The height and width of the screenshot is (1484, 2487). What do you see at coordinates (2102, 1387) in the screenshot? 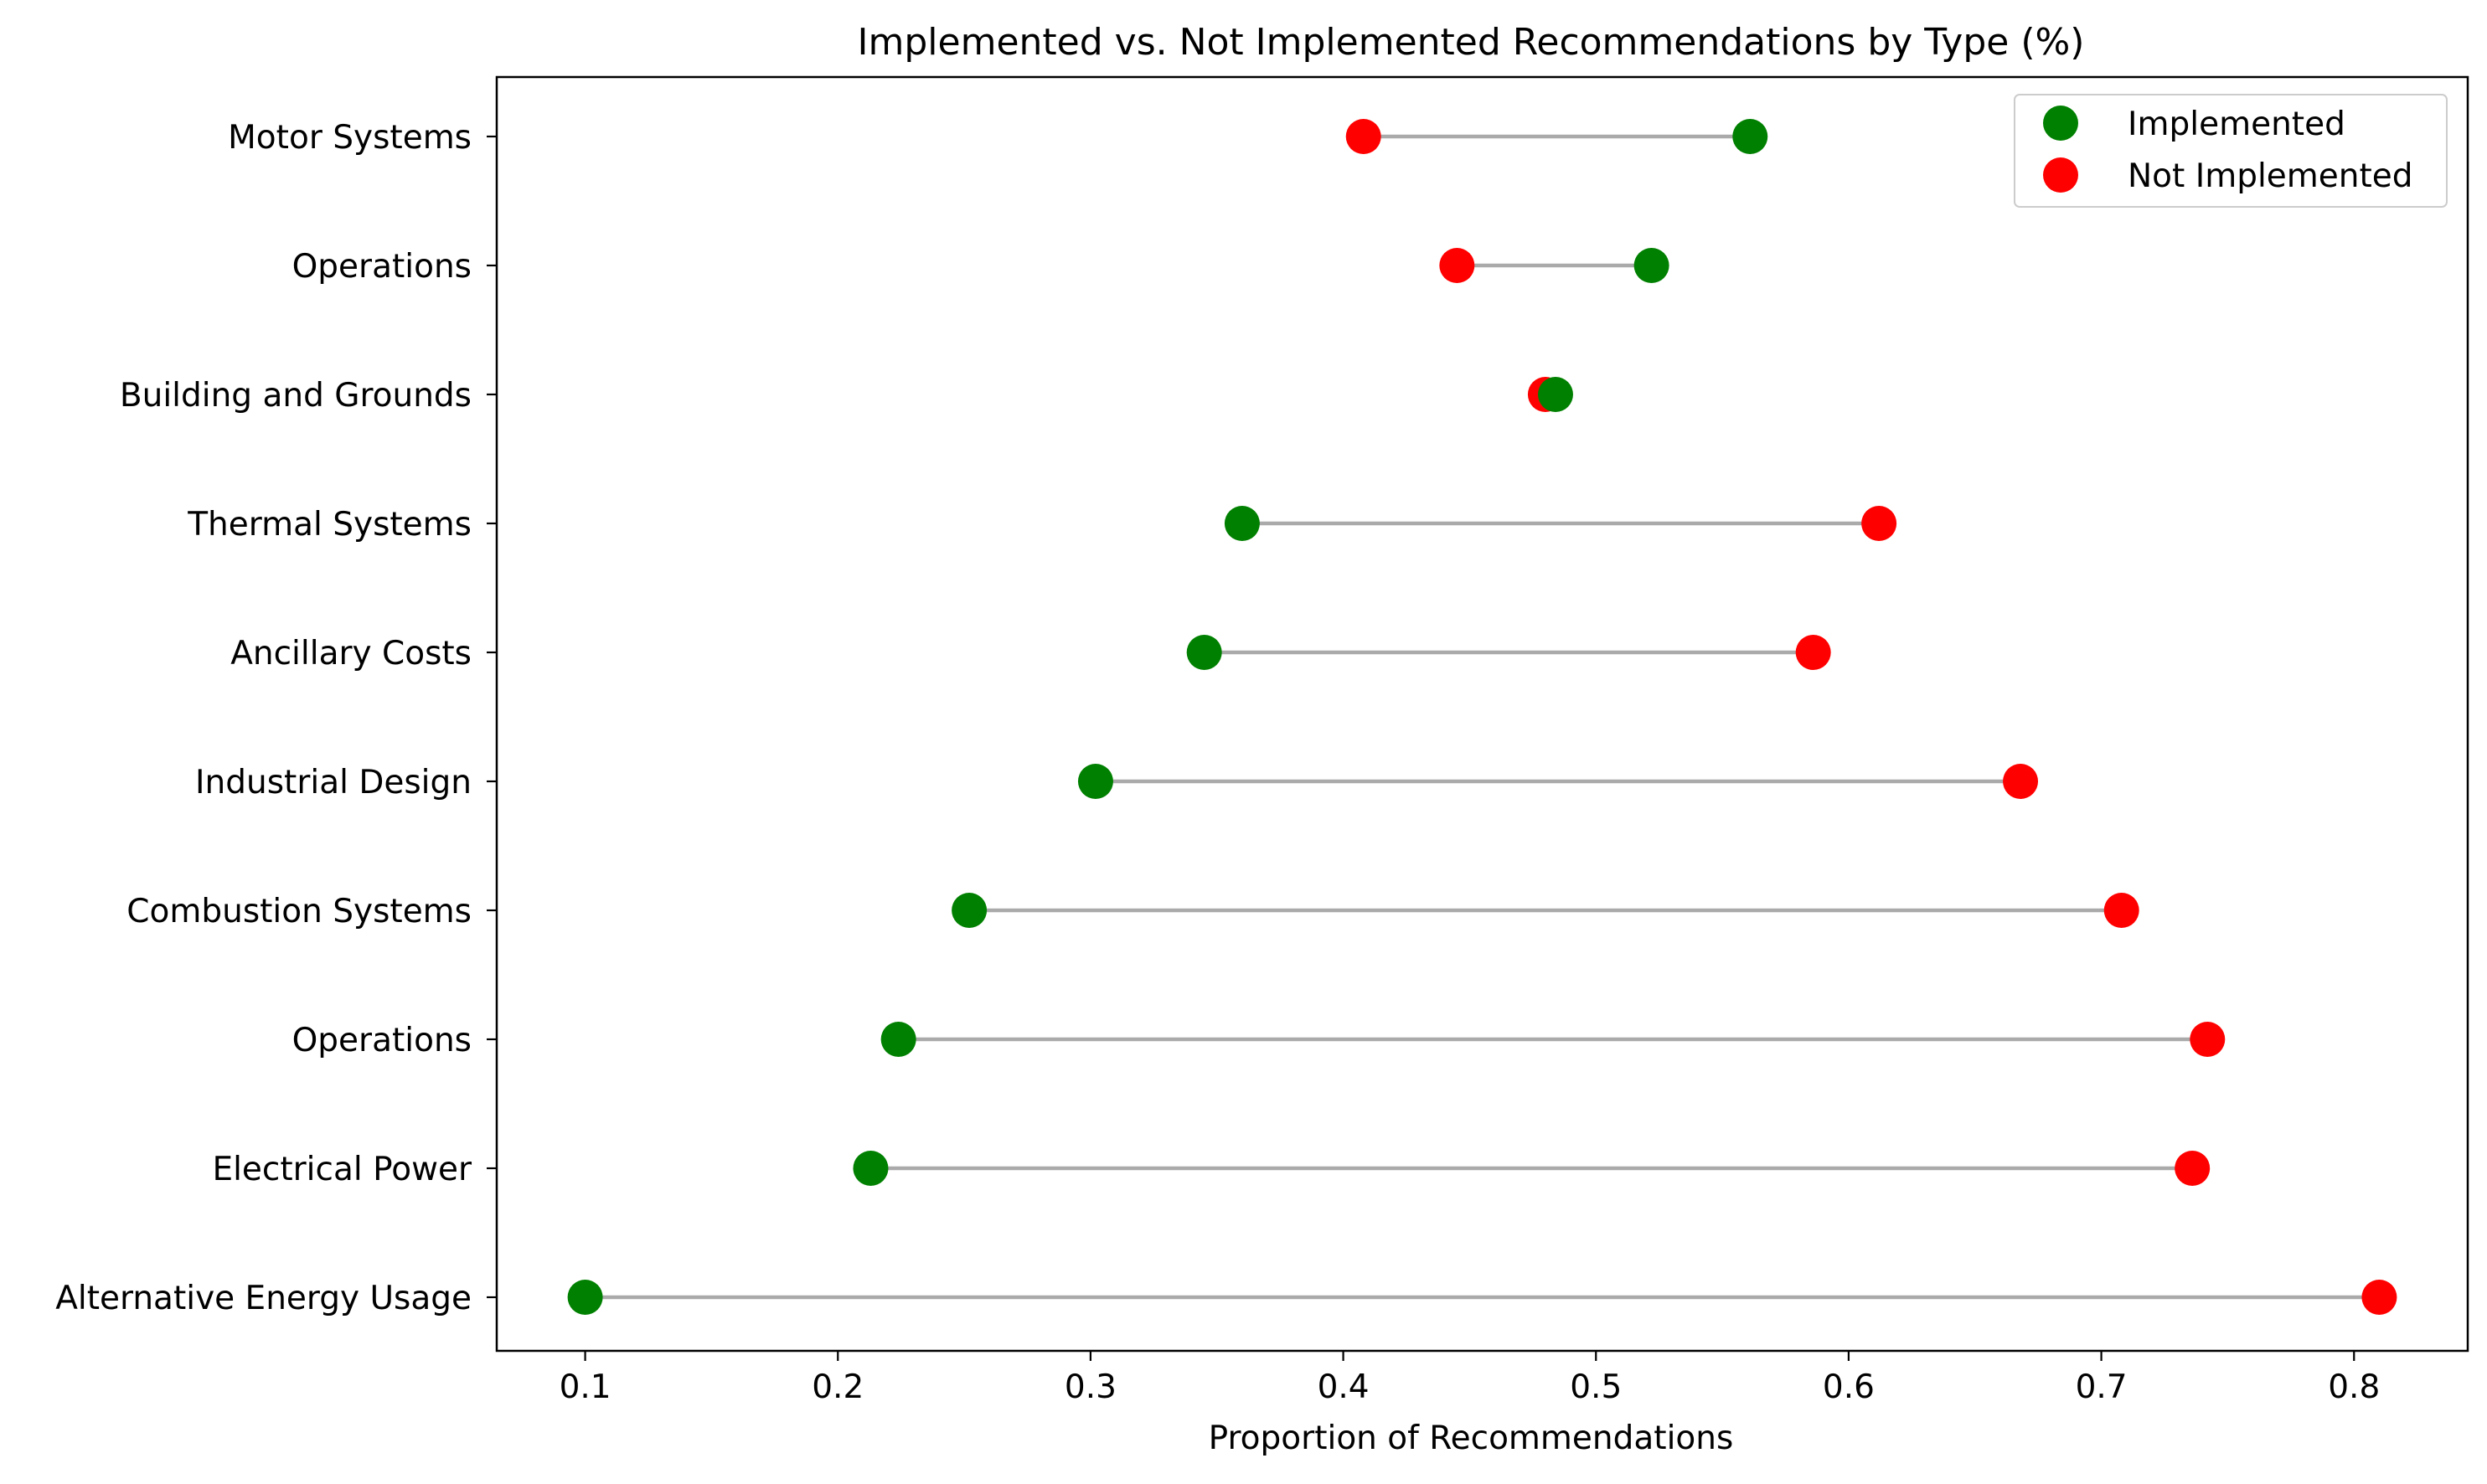
I see `x-tick-label: 0.7` at bounding box center [2102, 1387].